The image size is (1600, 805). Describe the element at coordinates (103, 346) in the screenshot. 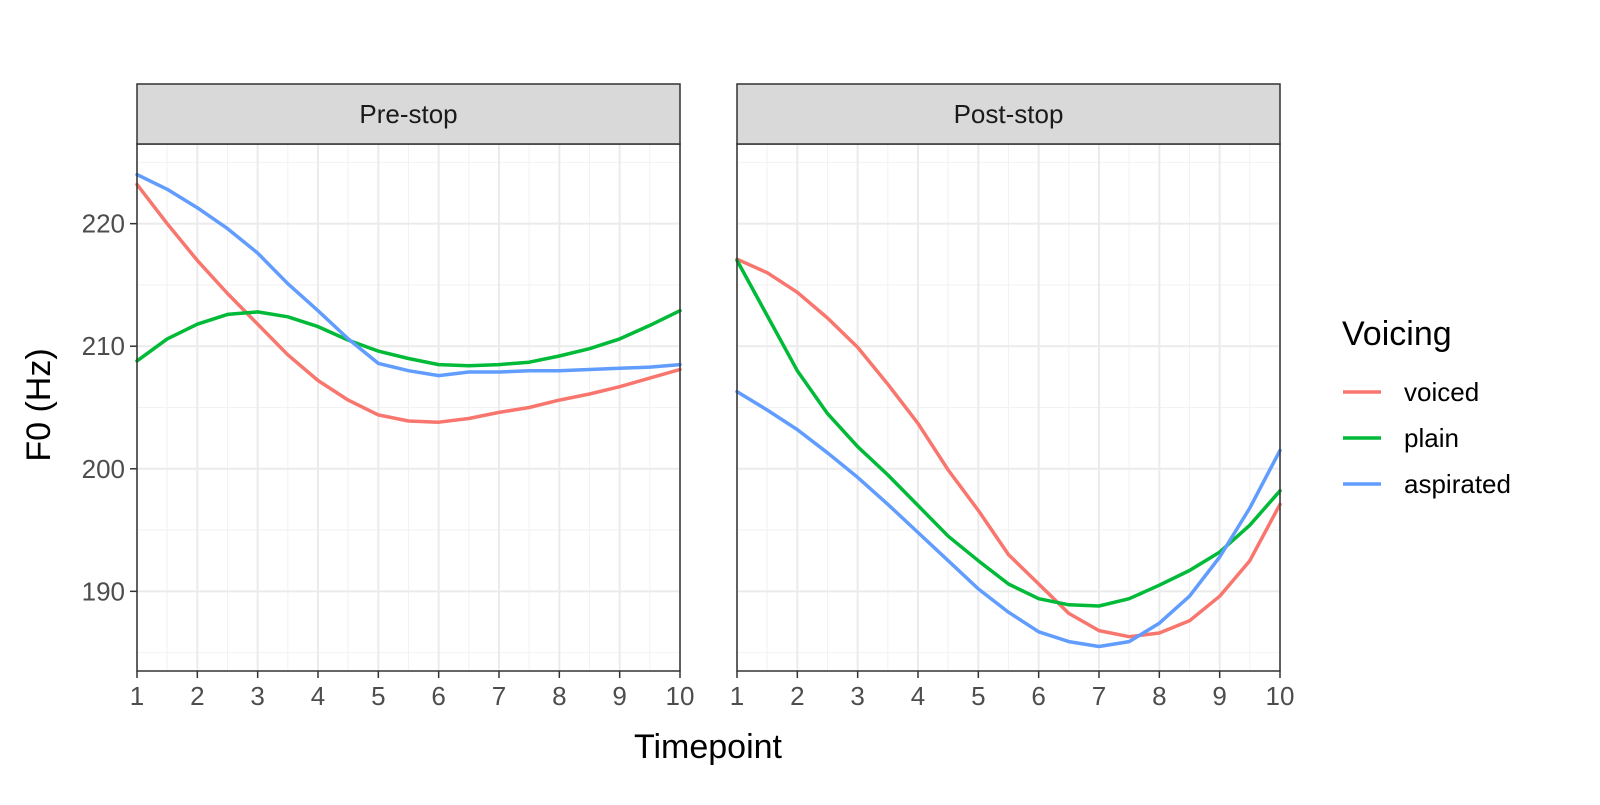

I see `y-tick-label: 210` at that location.